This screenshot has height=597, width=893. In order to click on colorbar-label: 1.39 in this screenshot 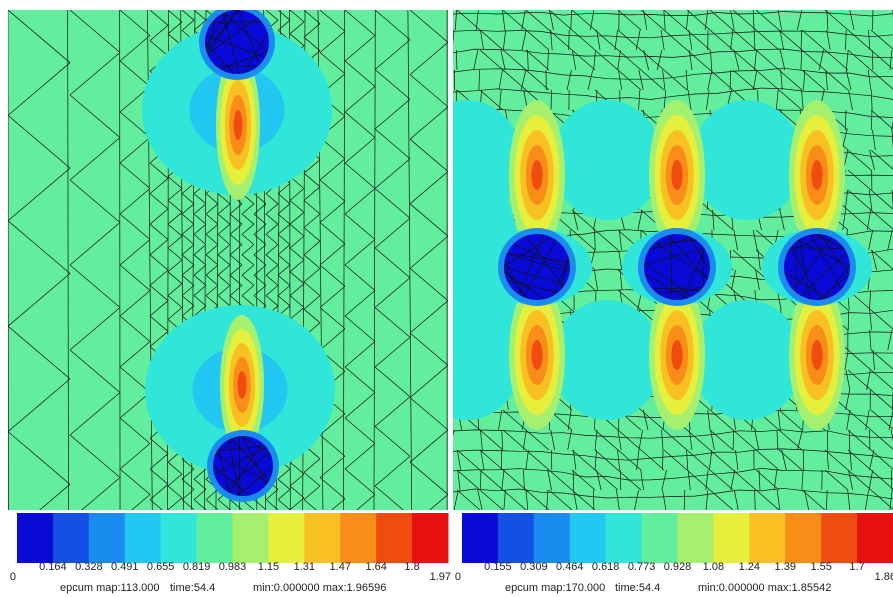, I will do `click(785, 567)`.